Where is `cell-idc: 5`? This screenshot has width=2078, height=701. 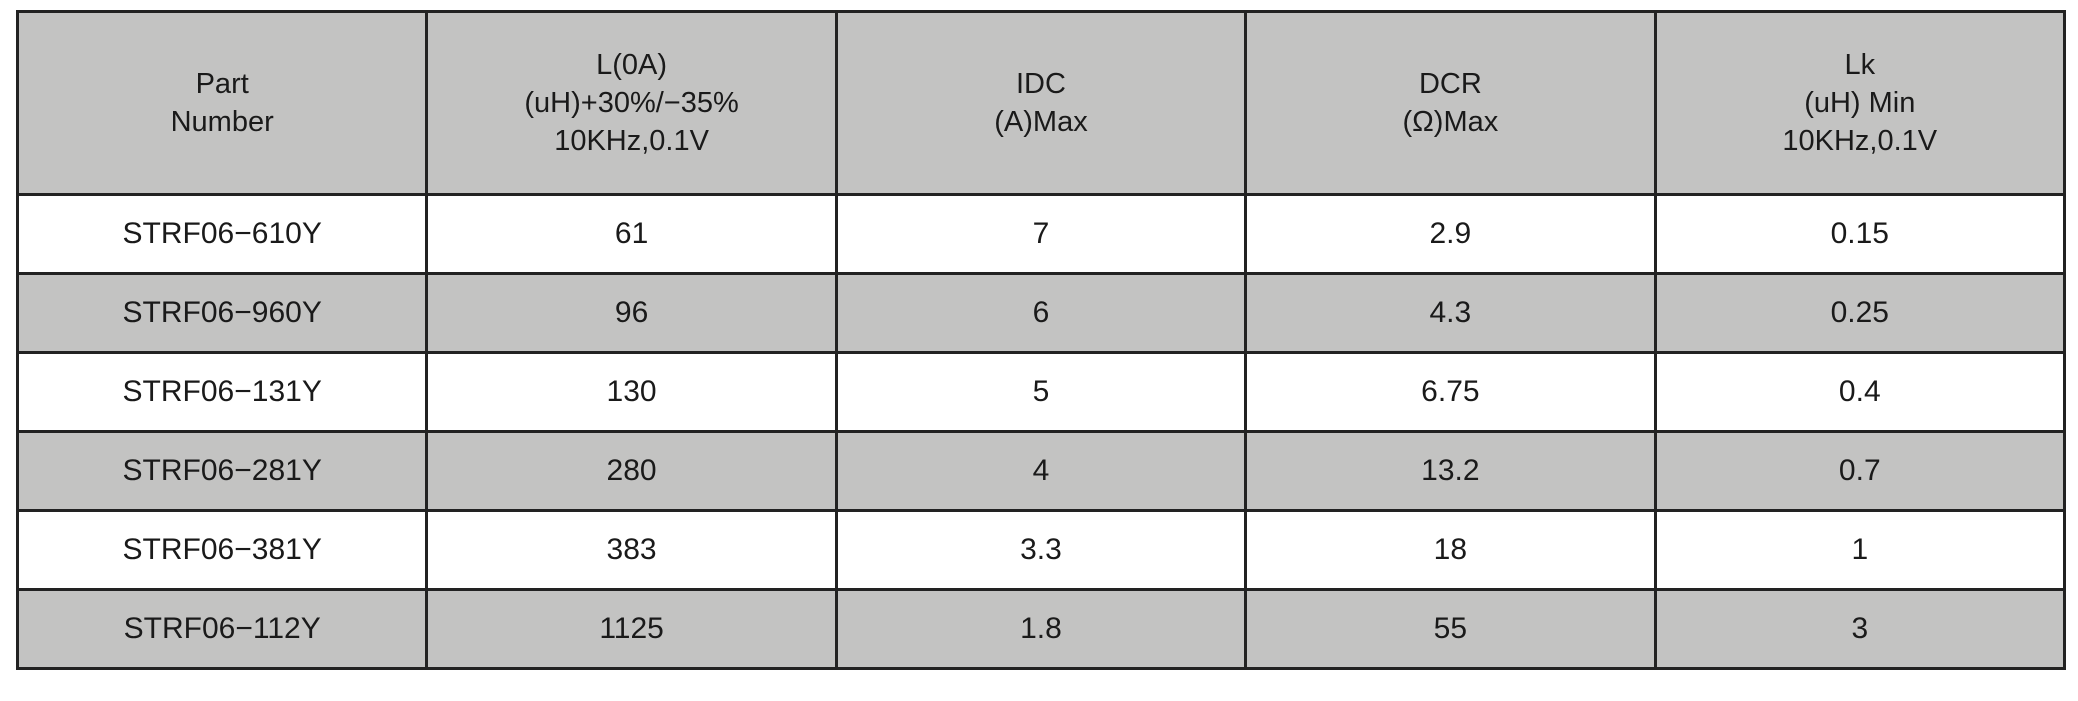 cell-idc: 5 is located at coordinates (1041, 392).